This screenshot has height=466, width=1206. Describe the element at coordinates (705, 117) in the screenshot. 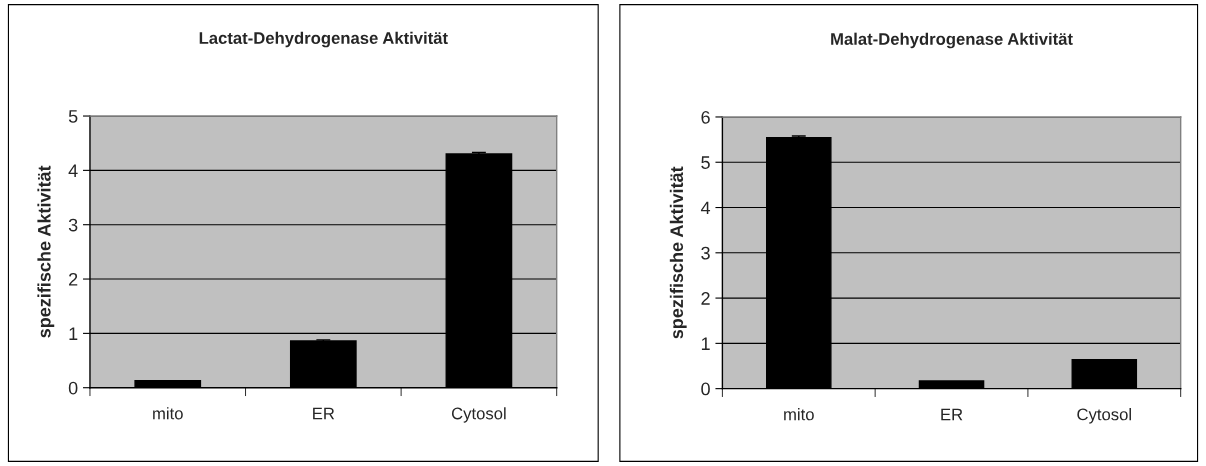

I see `y-tick-label: 6` at that location.